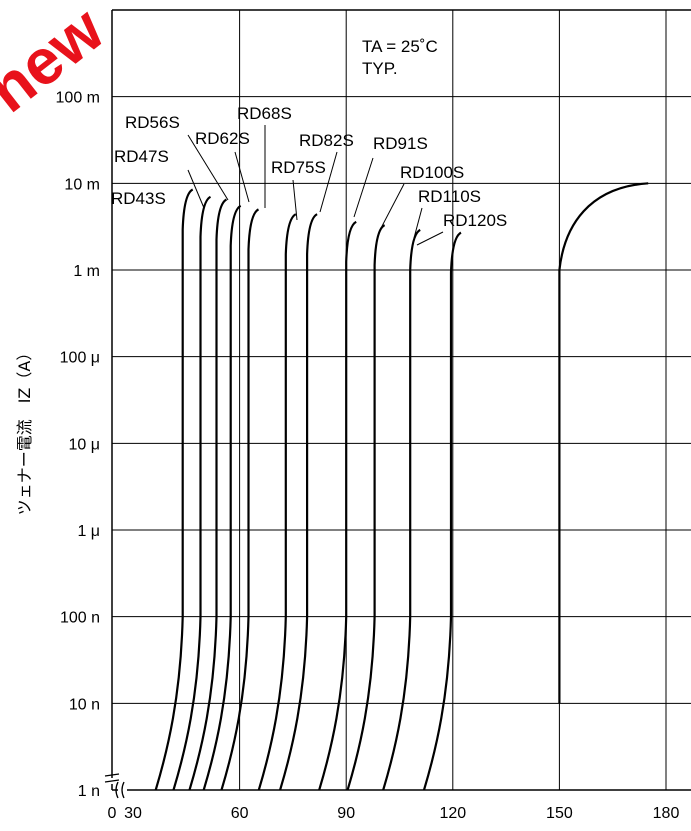 The width and height of the screenshot is (691, 831). I want to click on curve-rd56s, so click(208, 494).